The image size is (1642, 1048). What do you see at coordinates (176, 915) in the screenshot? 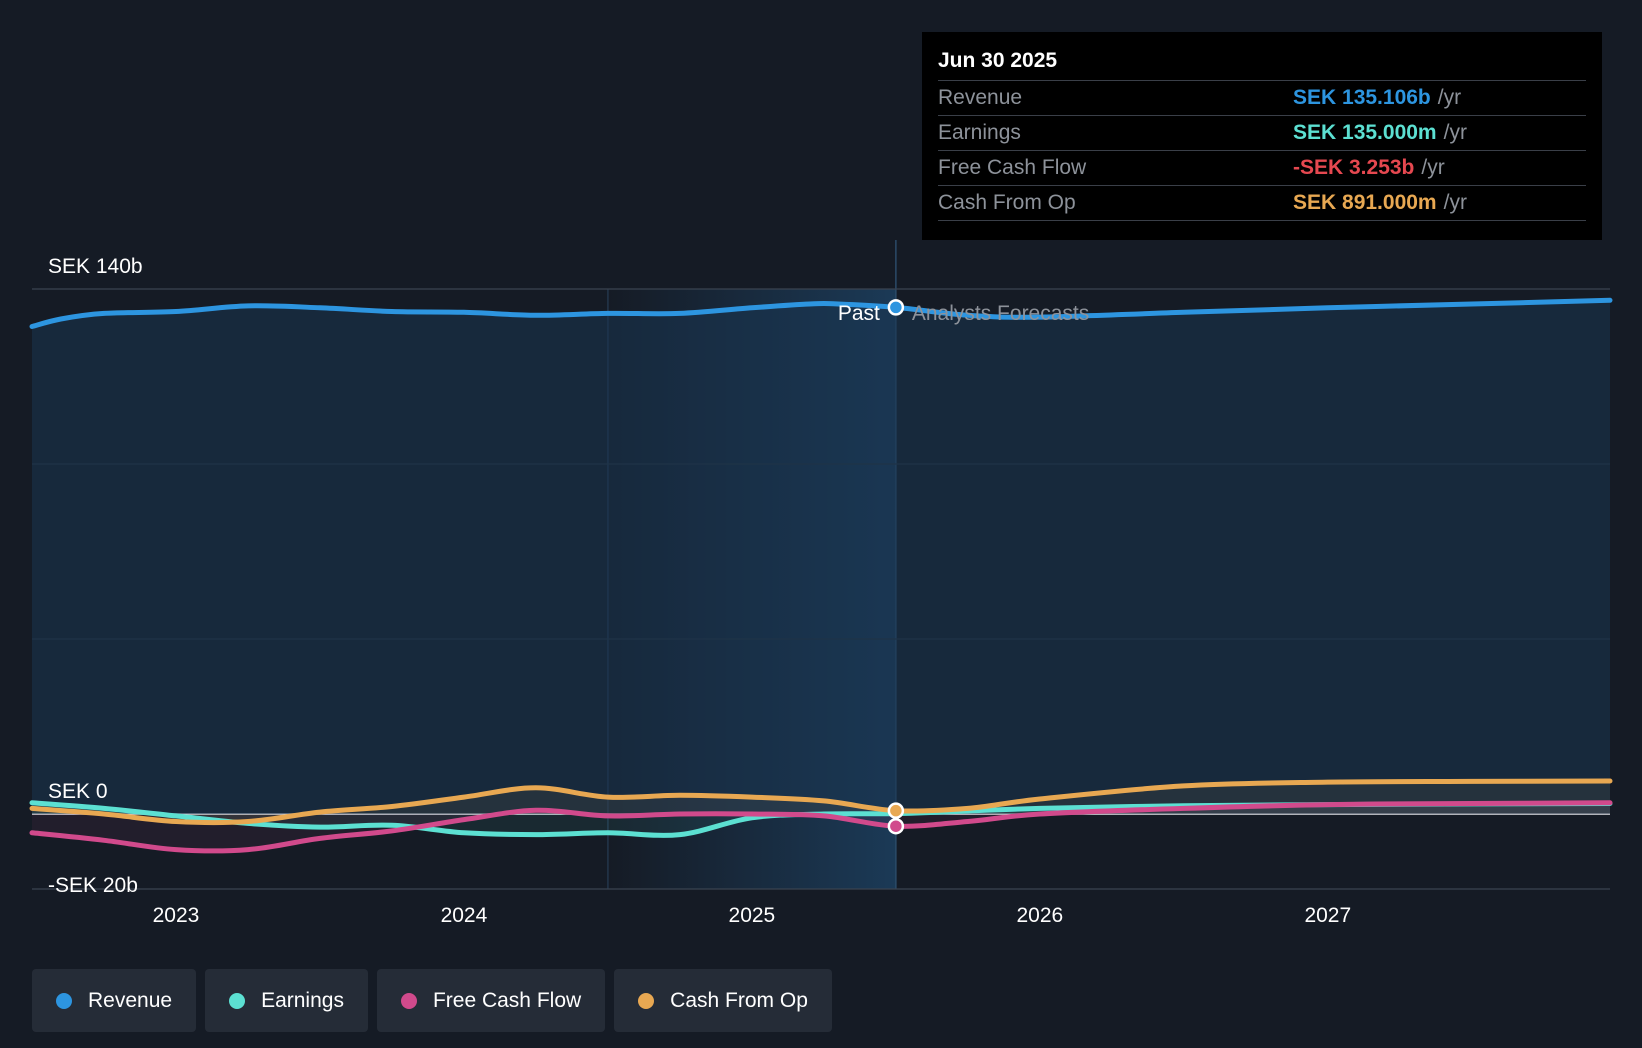
I see `x-axis-tick-label: 2023` at bounding box center [176, 915].